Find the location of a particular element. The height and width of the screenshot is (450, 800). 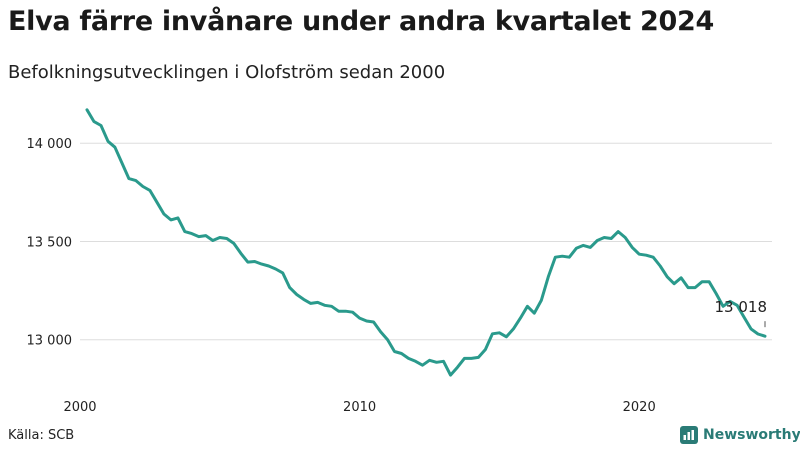

annotations: 13 018 is located at coordinates (741, 313).